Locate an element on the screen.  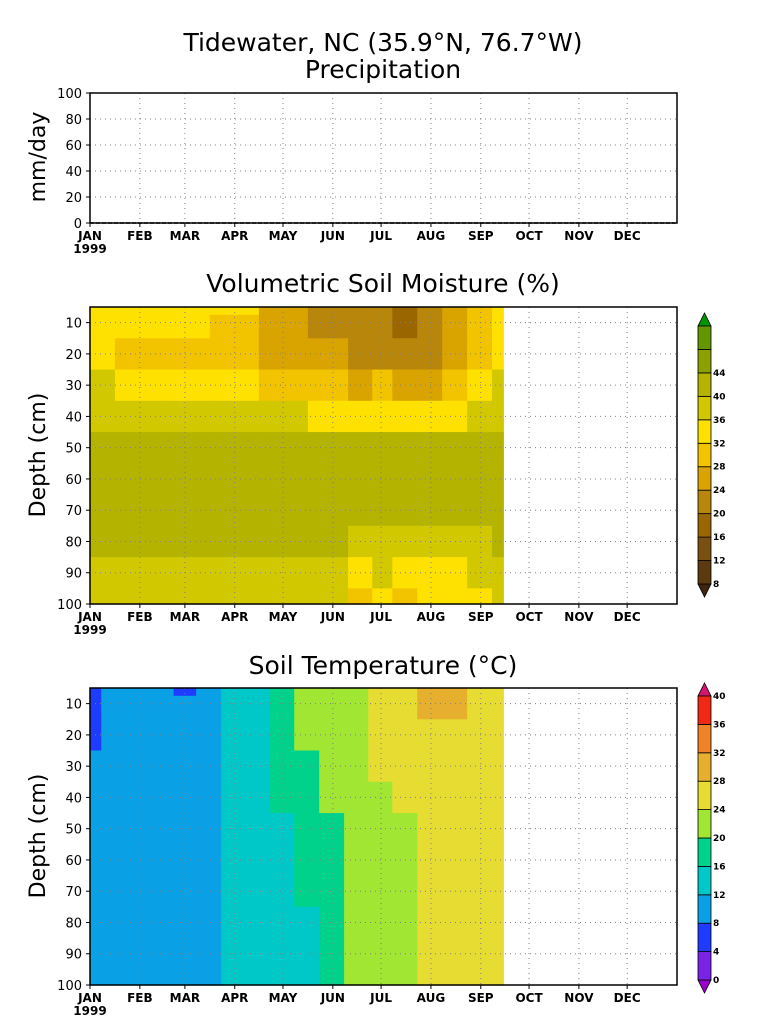
temperature-y-tick-label: 90 is located at coordinates (73, 955).